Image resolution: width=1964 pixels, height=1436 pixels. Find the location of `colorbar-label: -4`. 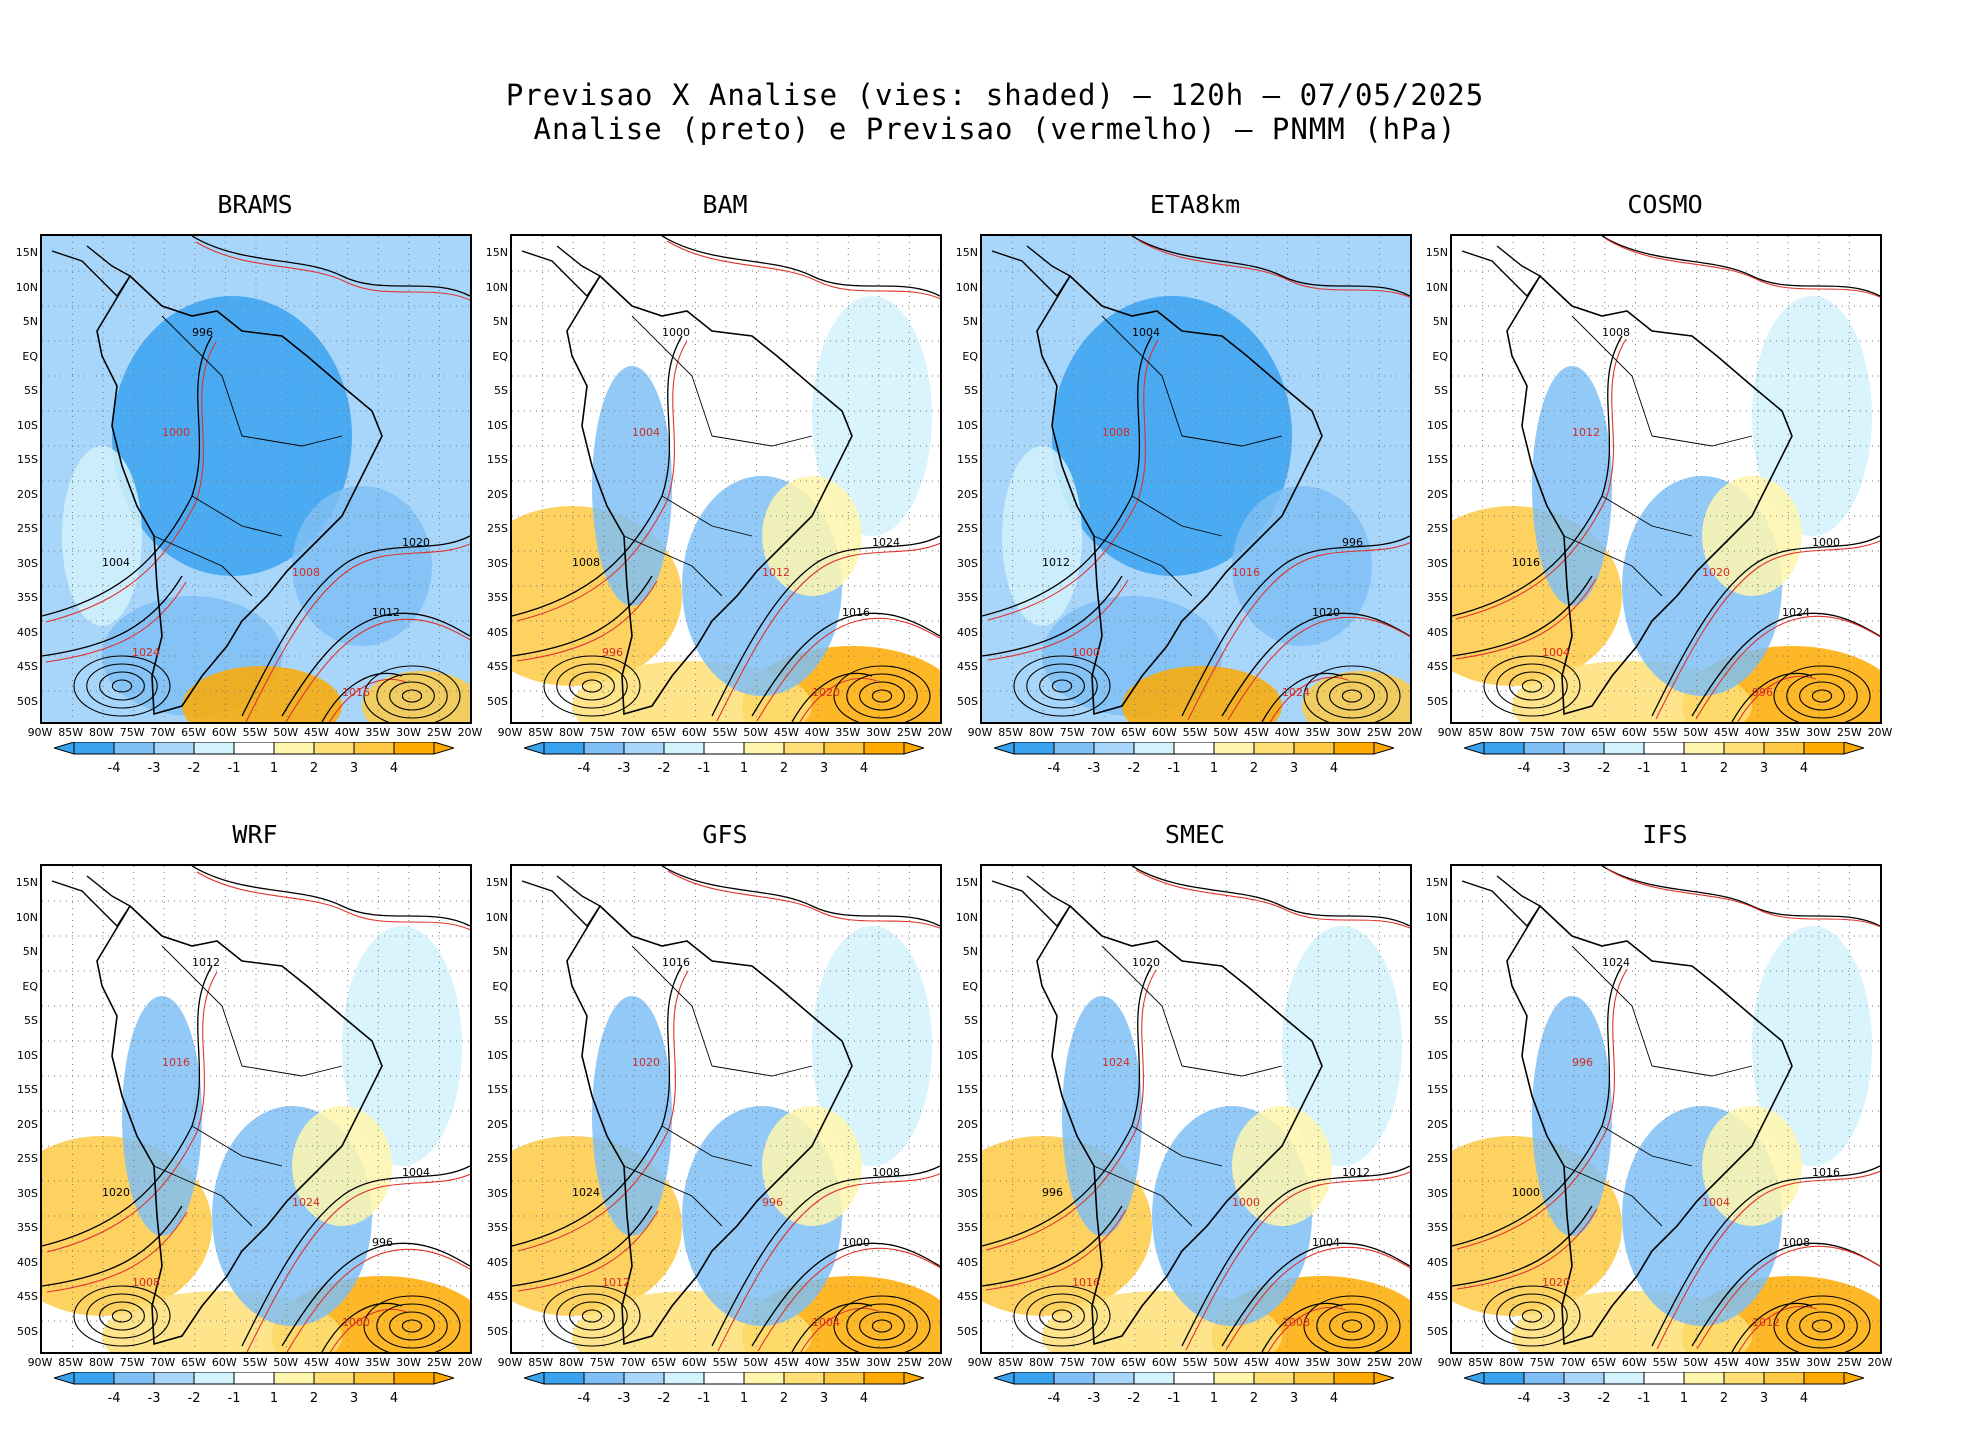

colorbar-label: -4 is located at coordinates (1524, 1398).